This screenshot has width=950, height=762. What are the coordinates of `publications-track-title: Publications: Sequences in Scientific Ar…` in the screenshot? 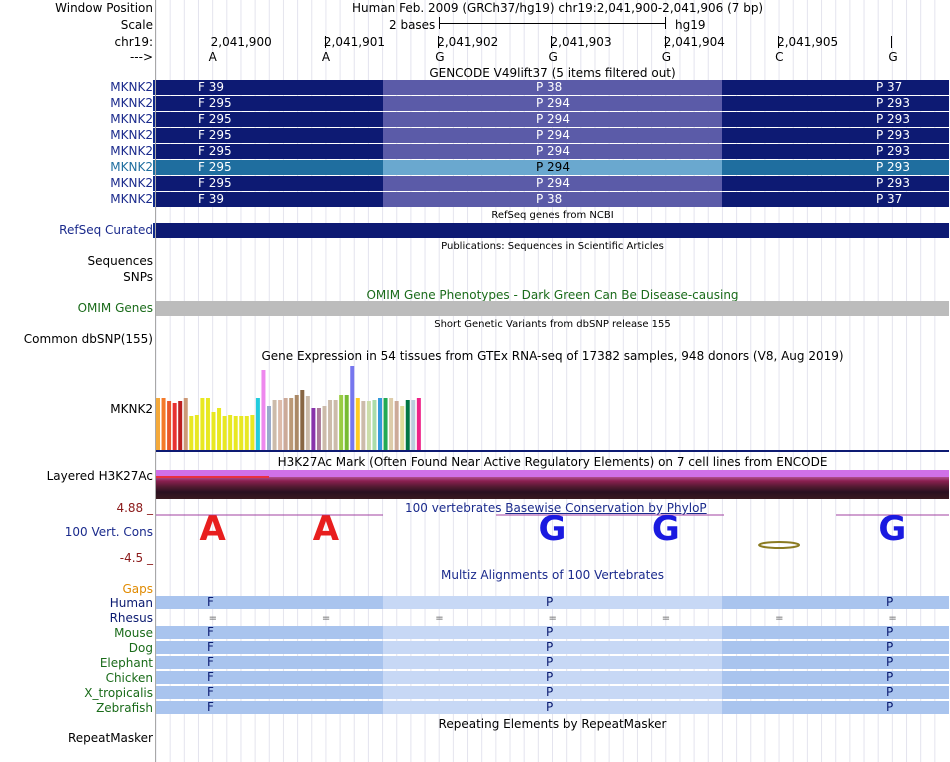 It's located at (552, 246).